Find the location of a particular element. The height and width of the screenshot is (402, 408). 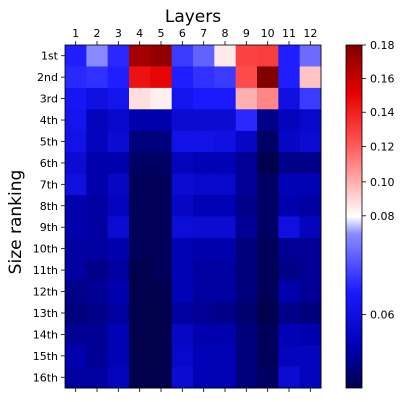

y-tick-label: 9th is located at coordinates (49, 227).